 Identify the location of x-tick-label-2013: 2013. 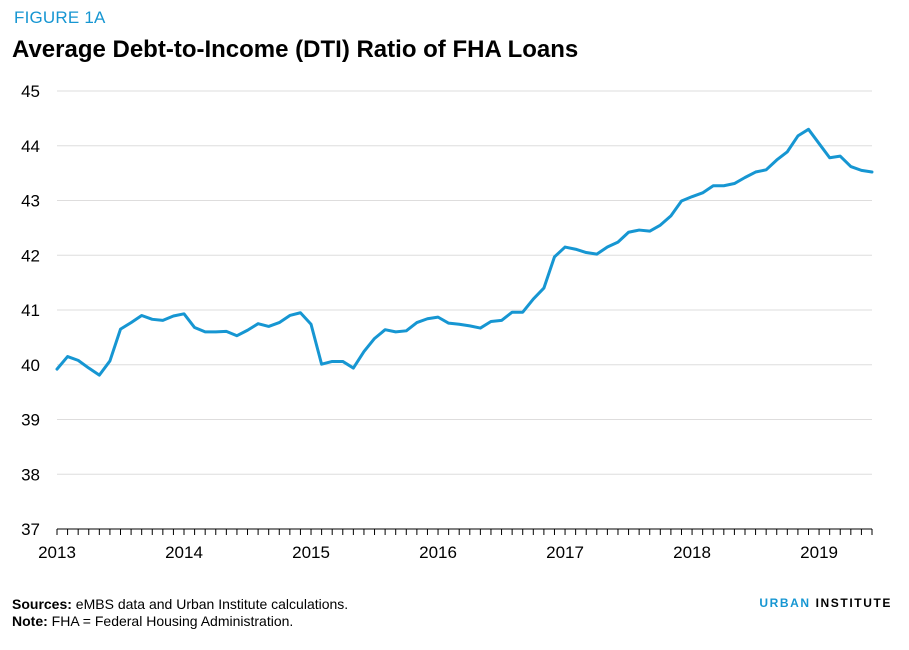
(57, 552).